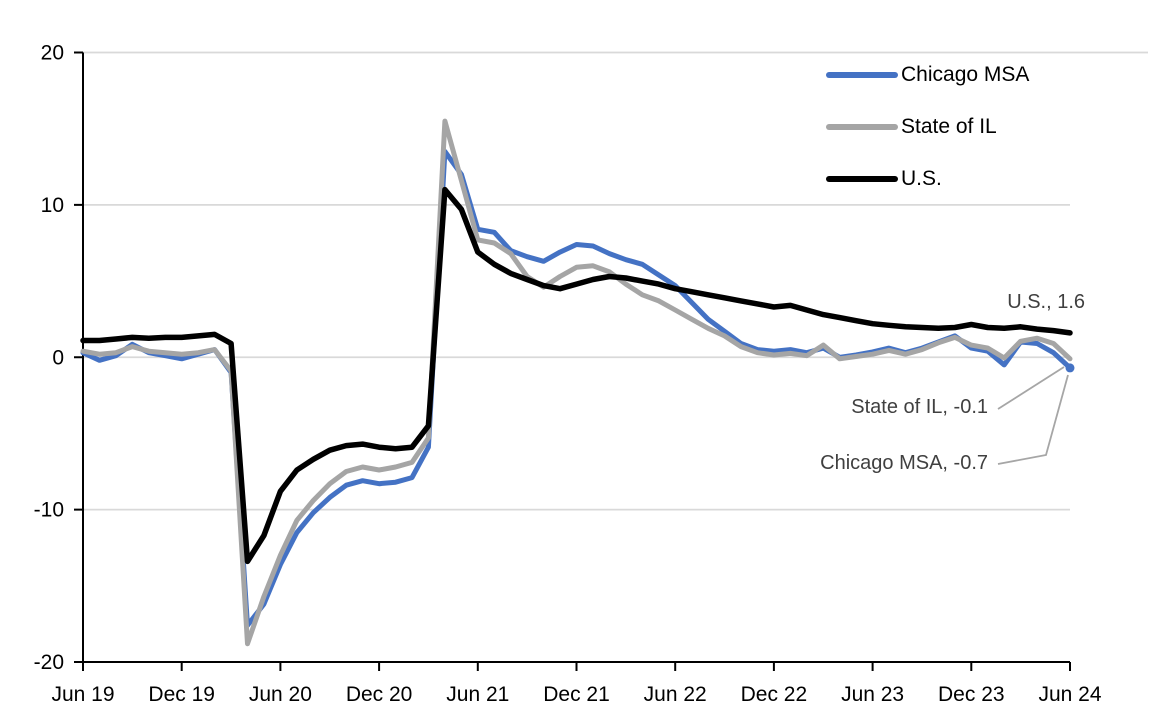  I want to click on legend-label-us: U.S., so click(921, 178).